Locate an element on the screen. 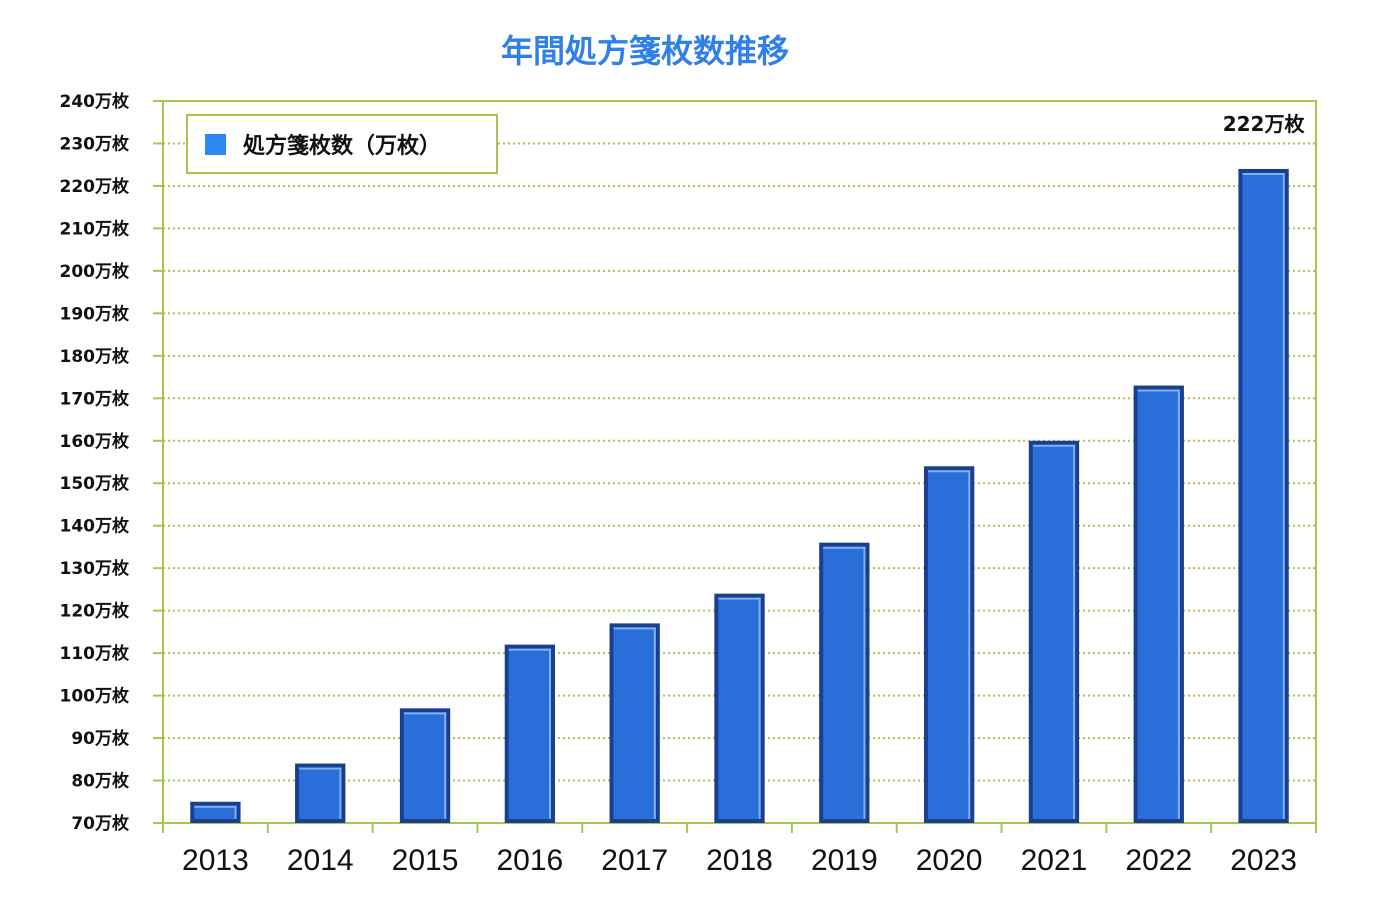  y-tick-label: 240万枚 is located at coordinates (95, 101).